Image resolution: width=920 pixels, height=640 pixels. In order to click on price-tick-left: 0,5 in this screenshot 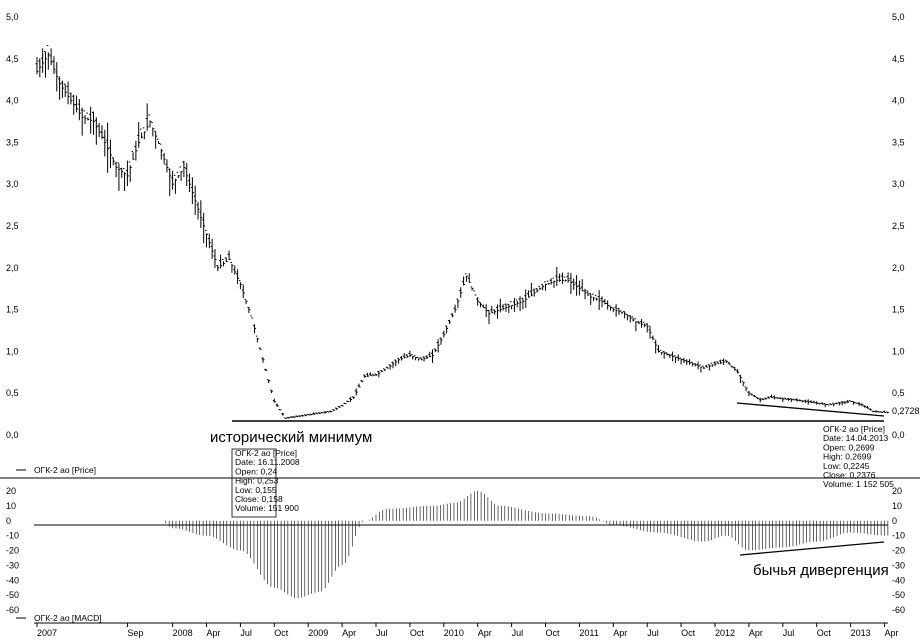, I will do `click(12, 393)`.